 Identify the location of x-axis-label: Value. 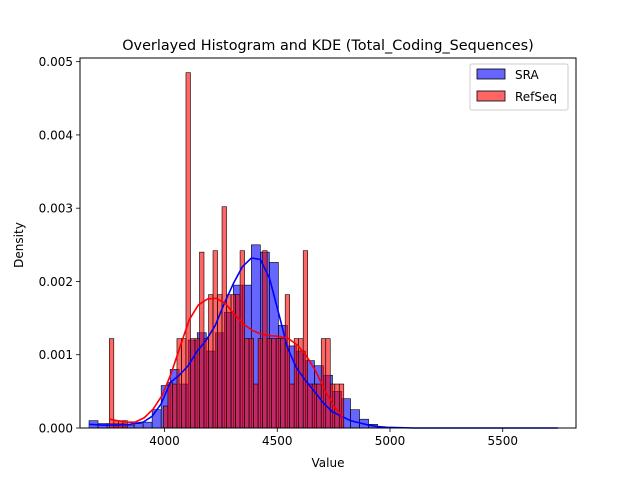
(328, 463).